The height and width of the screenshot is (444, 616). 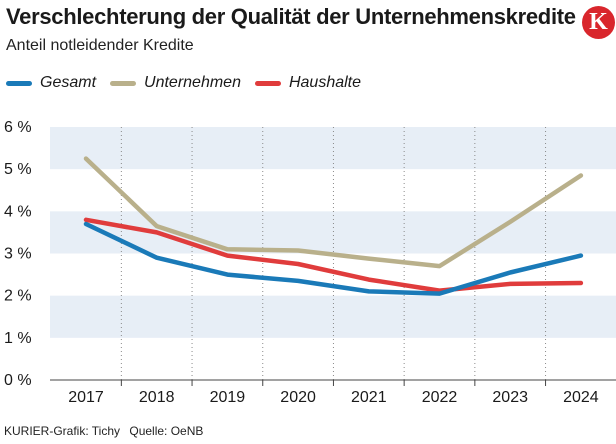 I want to click on legend-swatch-gesamt, so click(x=19, y=83).